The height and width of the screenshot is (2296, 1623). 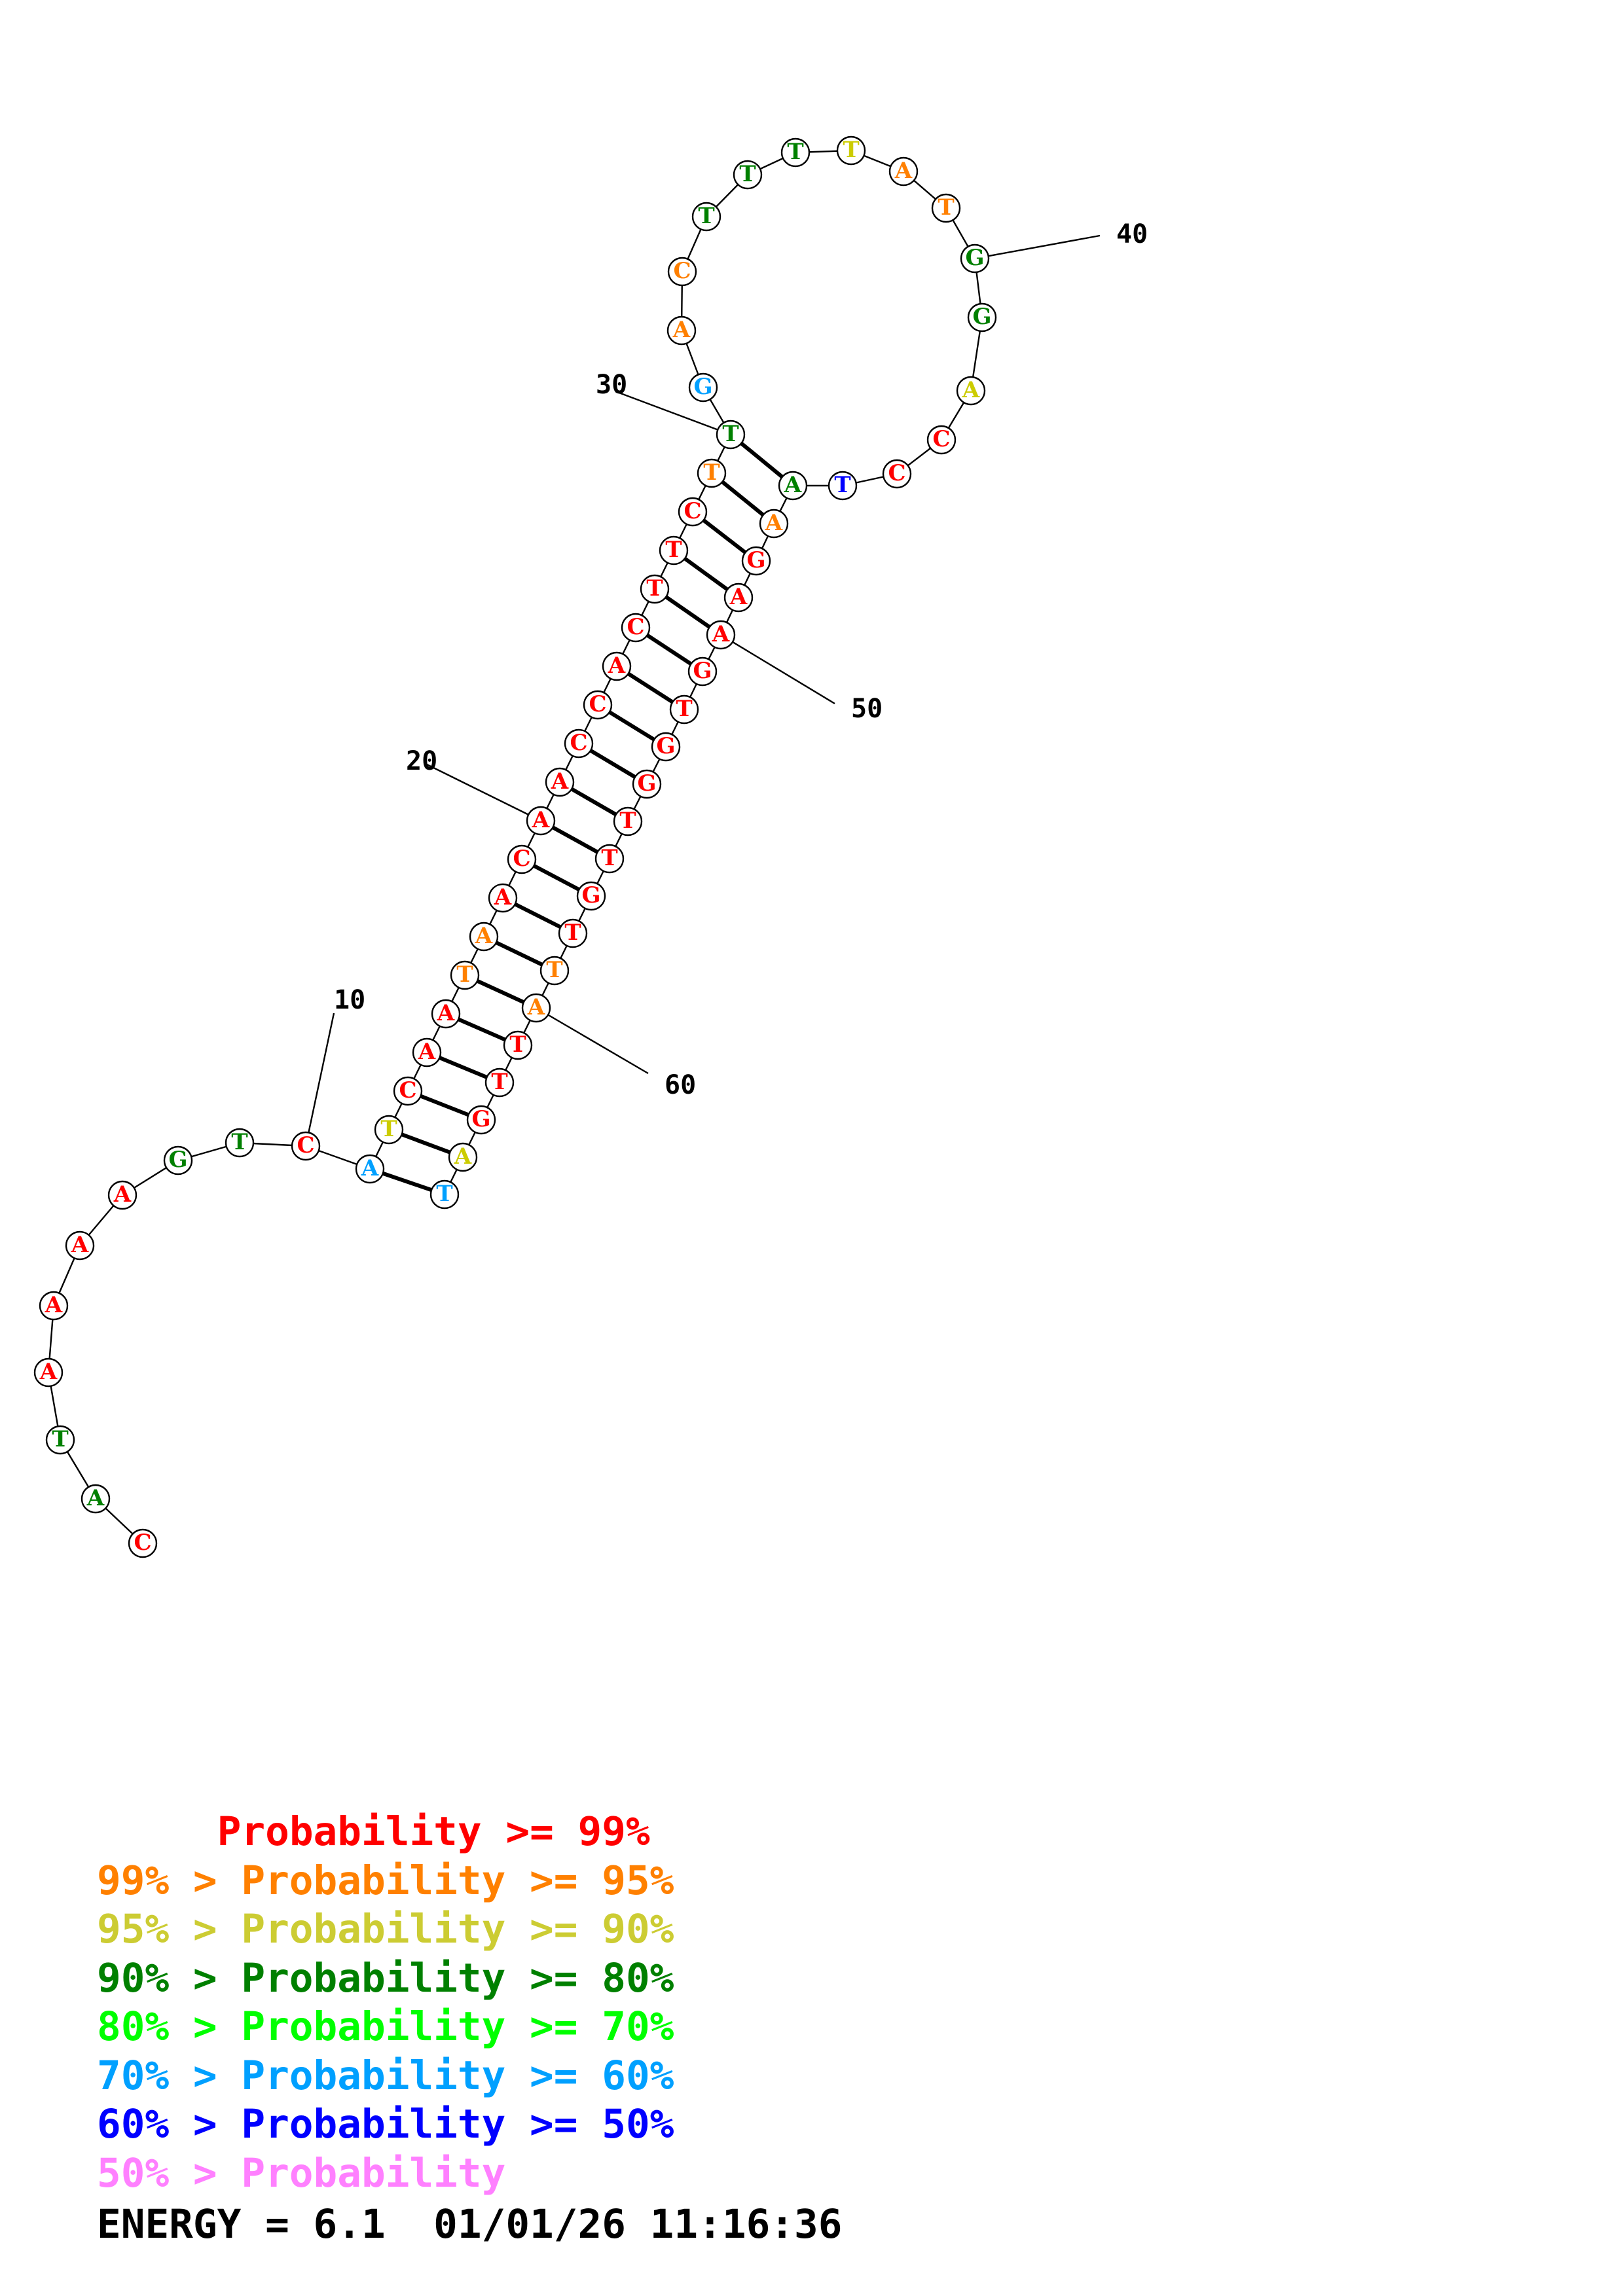 I want to click on legend-threshold: 99% >, so click(x=169, y=1881).